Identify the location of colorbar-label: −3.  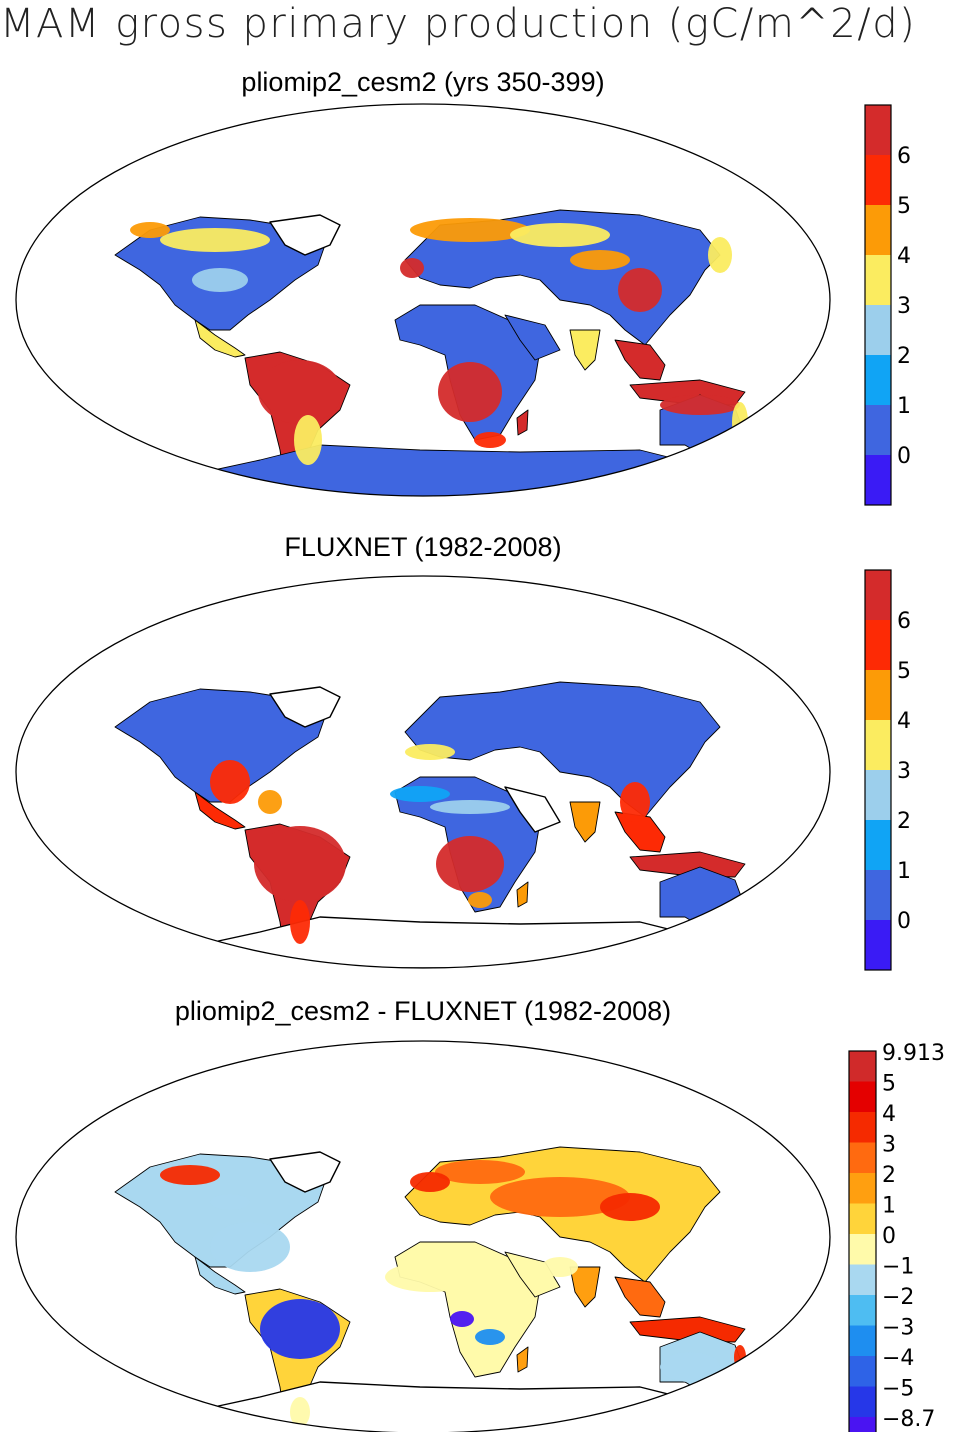
(898, 1328).